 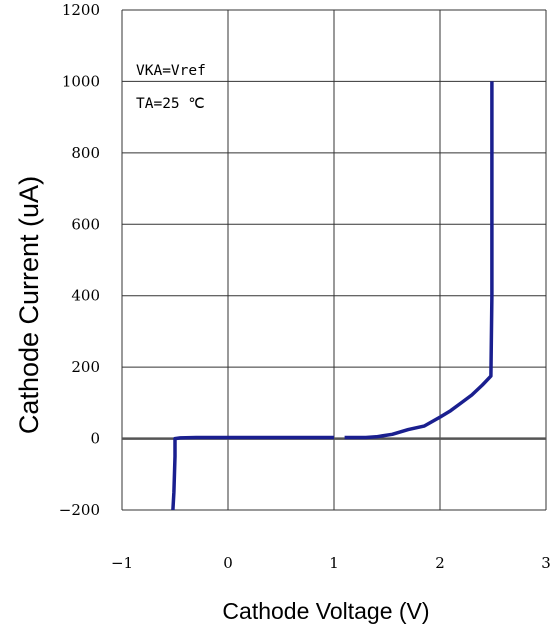 What do you see at coordinates (85, 224) in the screenshot?
I see `y-tick-label-3: 600` at bounding box center [85, 224].